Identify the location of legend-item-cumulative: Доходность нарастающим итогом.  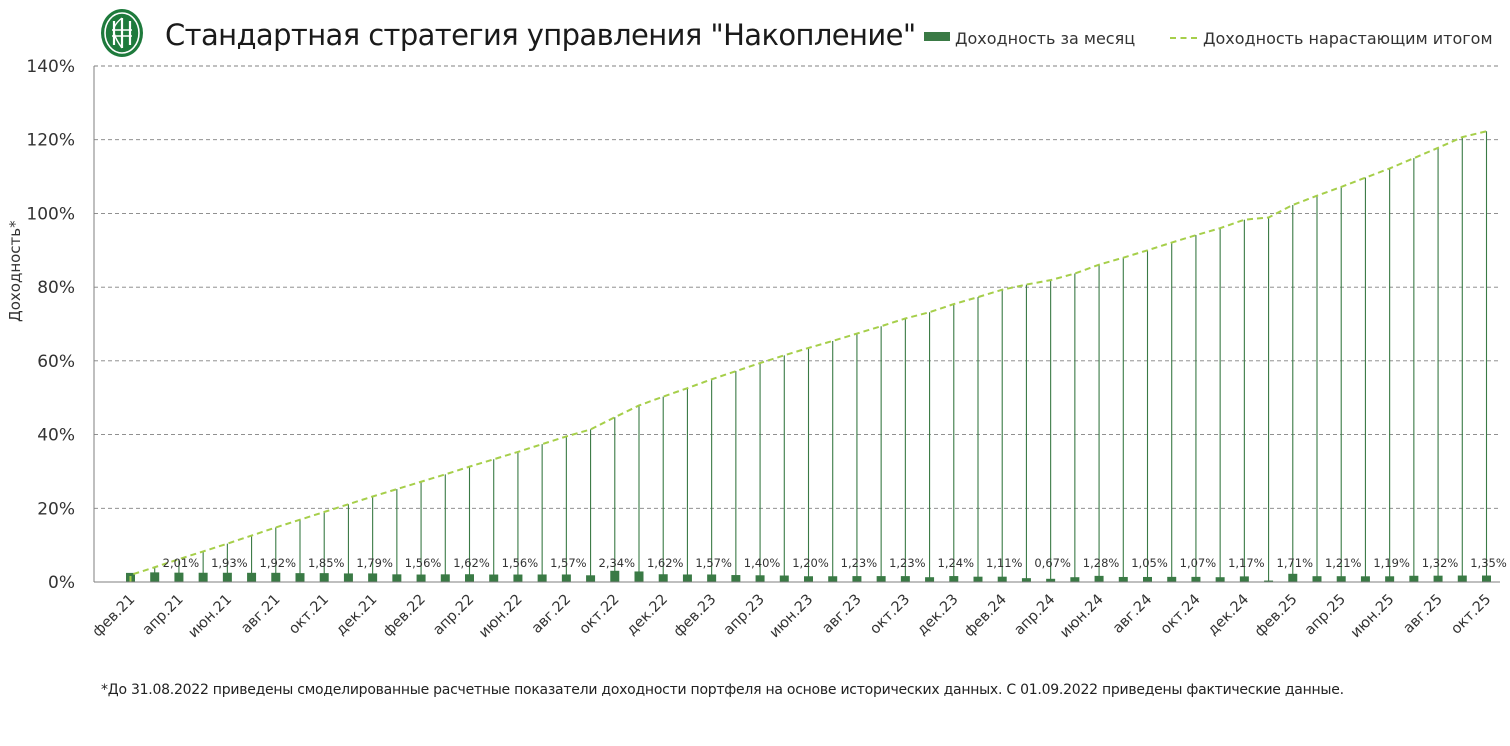
(1331, 38).